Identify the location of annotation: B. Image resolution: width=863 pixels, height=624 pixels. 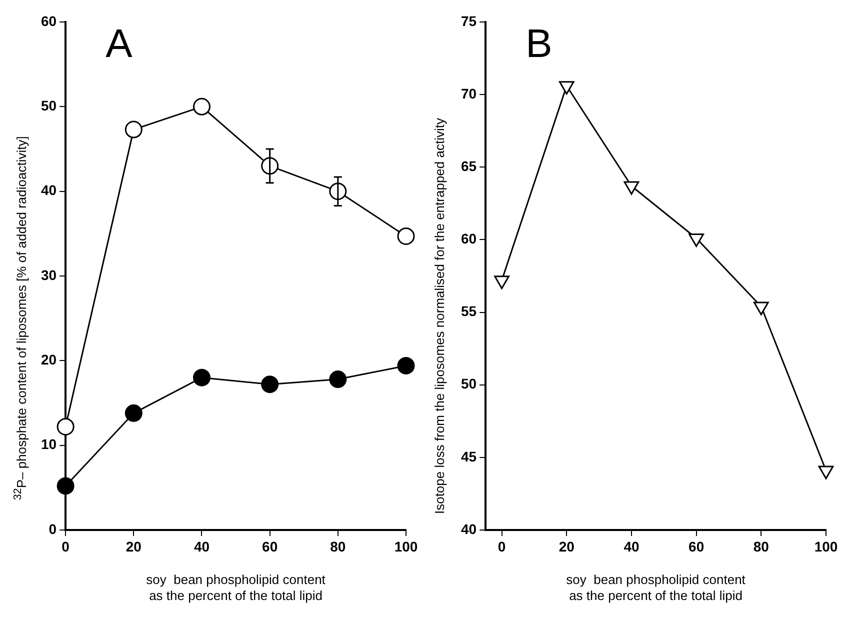
(539, 44).